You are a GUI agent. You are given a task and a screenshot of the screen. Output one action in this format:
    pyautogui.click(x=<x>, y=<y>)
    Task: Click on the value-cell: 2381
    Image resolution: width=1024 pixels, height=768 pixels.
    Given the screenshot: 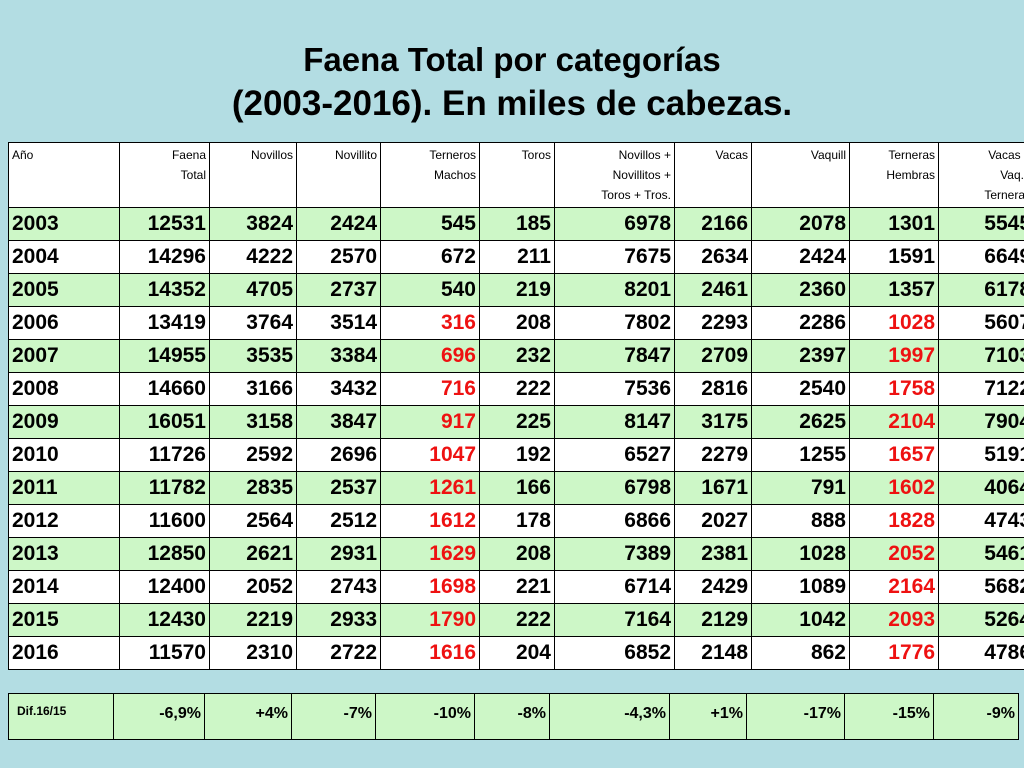 What is the action you would take?
    pyautogui.click(x=713, y=554)
    